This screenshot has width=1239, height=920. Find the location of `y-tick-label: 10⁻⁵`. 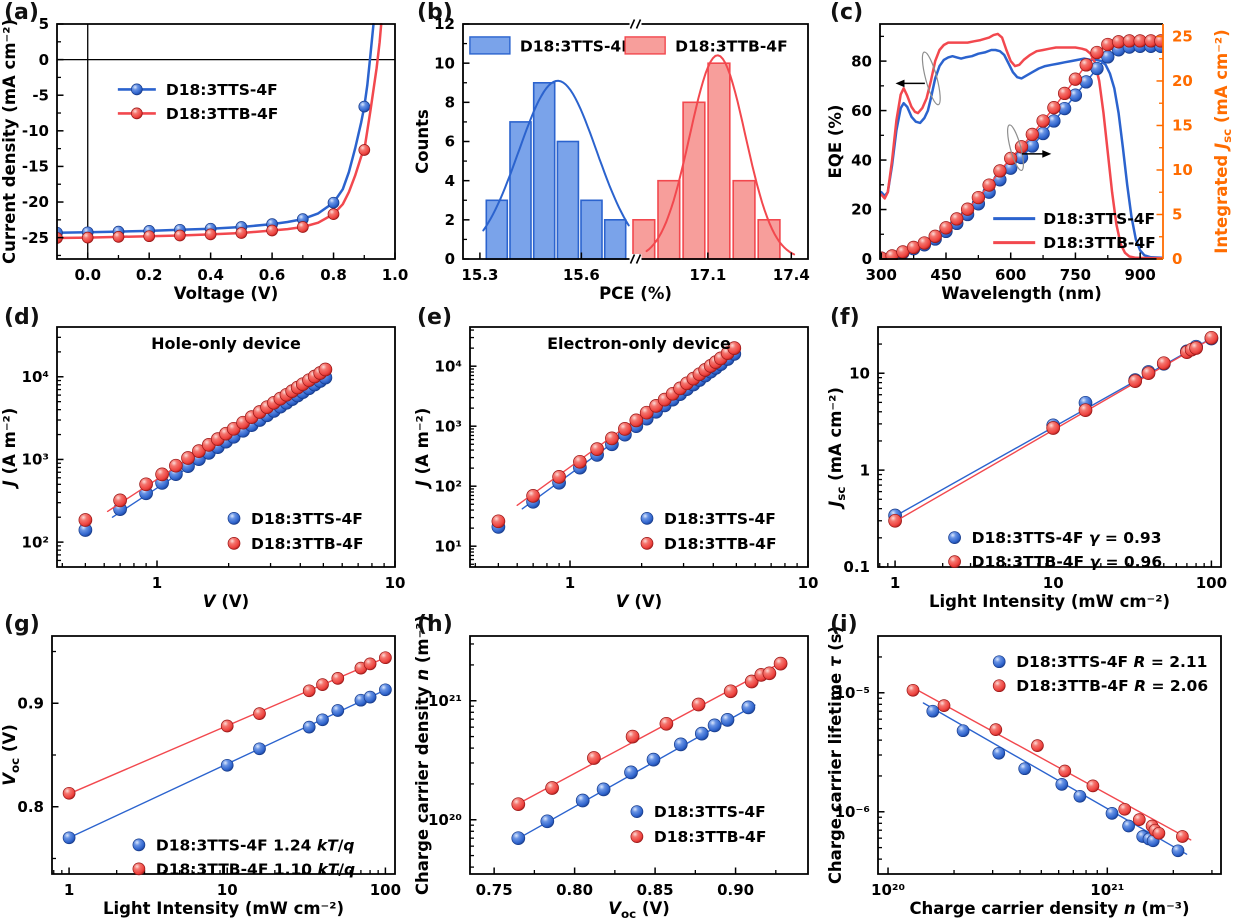

y-tick-label: 10⁻⁵ is located at coordinates (852, 693).